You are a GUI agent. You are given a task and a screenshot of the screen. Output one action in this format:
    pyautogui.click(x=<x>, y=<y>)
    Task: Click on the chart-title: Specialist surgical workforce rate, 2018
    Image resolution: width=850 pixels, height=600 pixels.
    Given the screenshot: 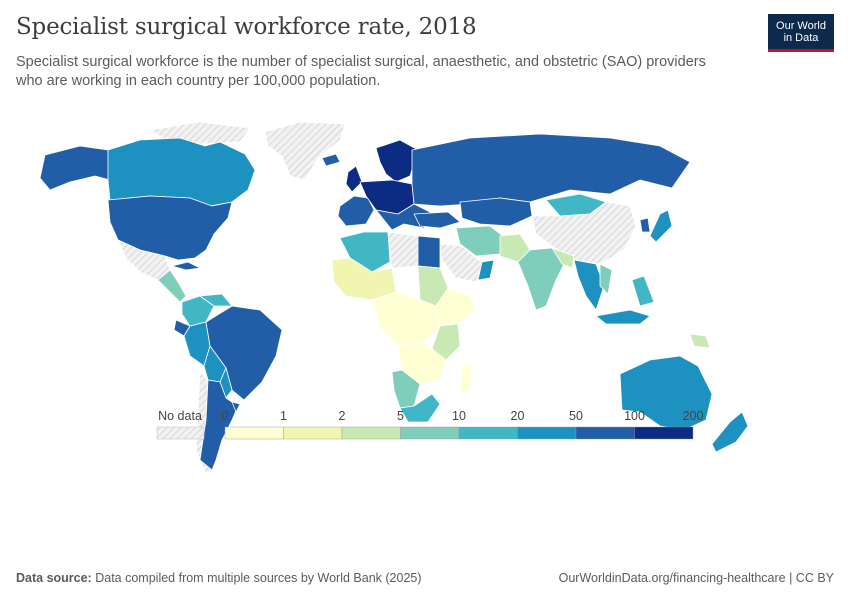 What is the action you would take?
    pyautogui.click(x=246, y=27)
    